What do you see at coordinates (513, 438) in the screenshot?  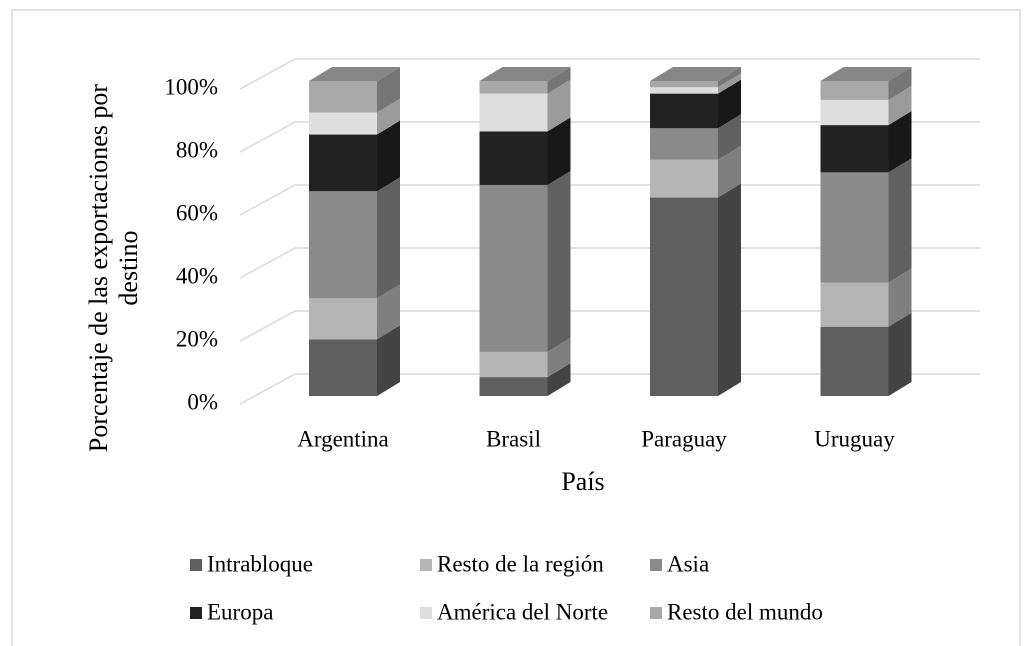 I see `x-tick-label: Brasil` at bounding box center [513, 438].